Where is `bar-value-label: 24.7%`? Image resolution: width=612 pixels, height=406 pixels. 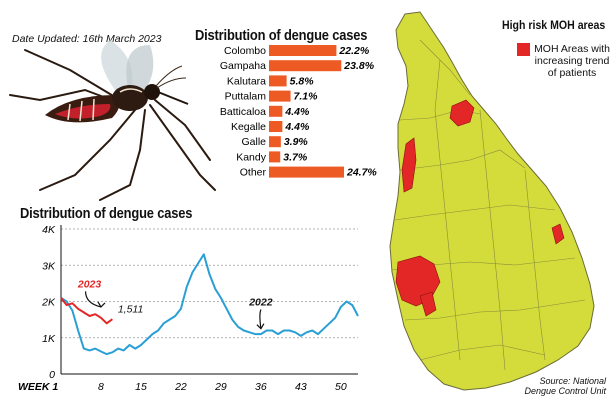 bar-value-label: 24.7% is located at coordinates (361, 173).